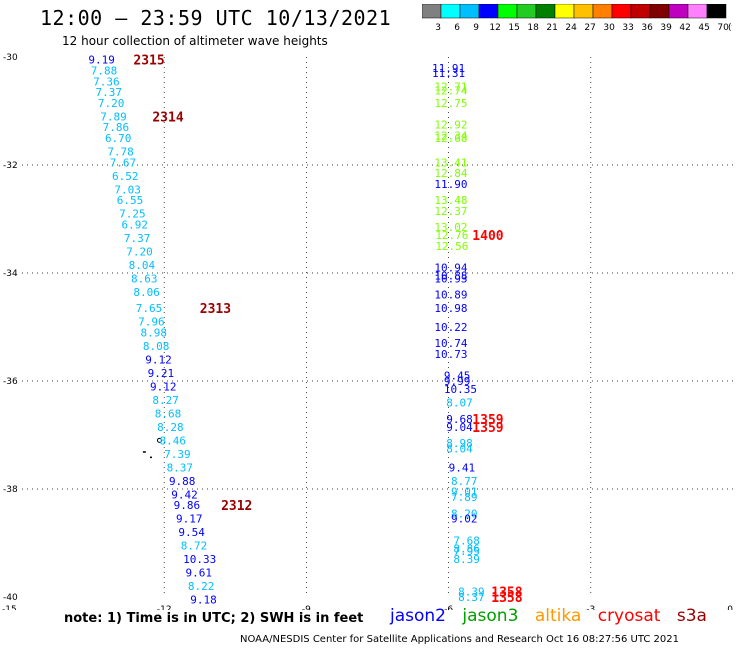  Describe the element at coordinates (450, 327) in the screenshot. I see `swh-value-label: 10.22` at that location.